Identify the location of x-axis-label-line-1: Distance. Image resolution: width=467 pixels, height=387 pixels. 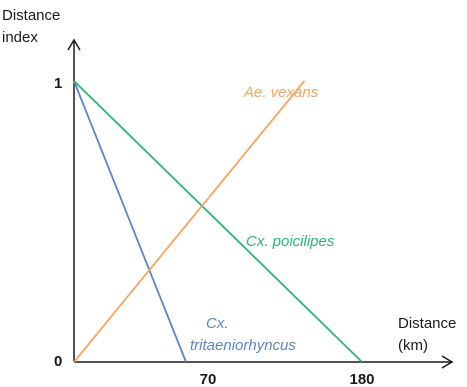
(427, 323).